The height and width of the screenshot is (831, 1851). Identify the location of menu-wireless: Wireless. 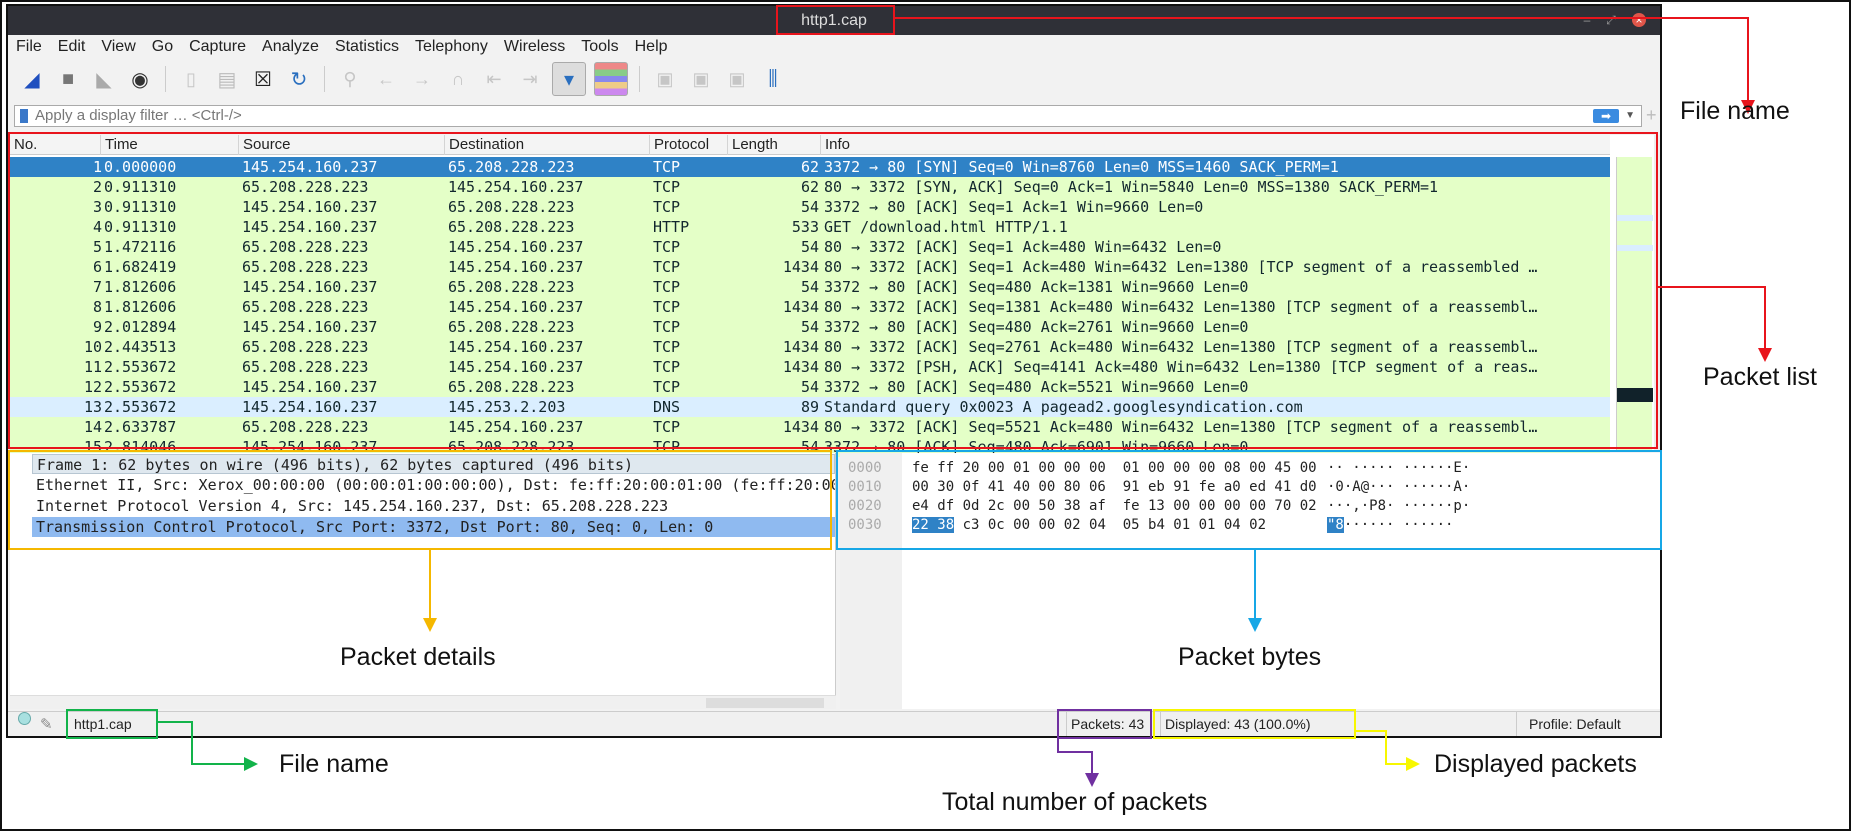
(534, 46).